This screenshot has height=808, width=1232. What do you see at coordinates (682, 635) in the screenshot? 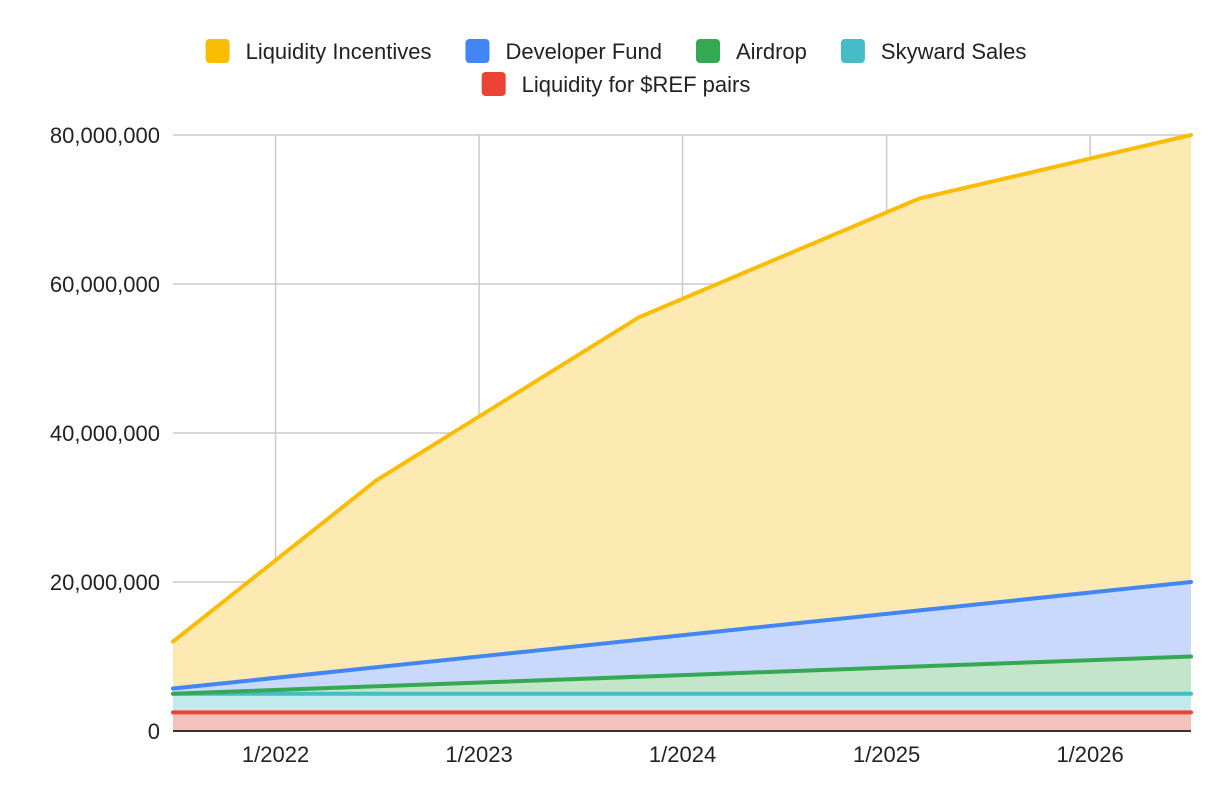
I see `line-developer-fund` at bounding box center [682, 635].